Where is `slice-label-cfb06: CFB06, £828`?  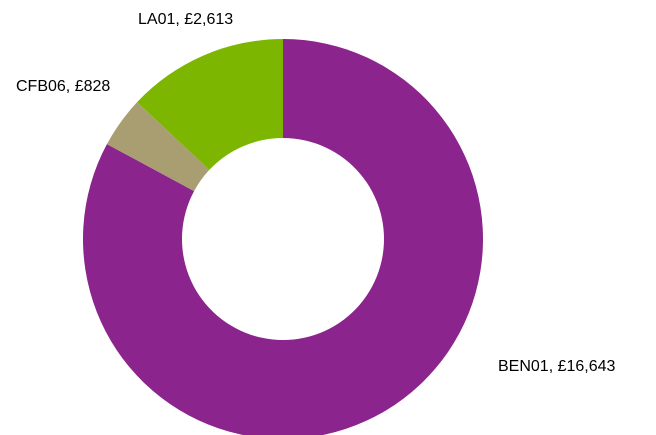 slice-label-cfb06: CFB06, £828 is located at coordinates (63, 86).